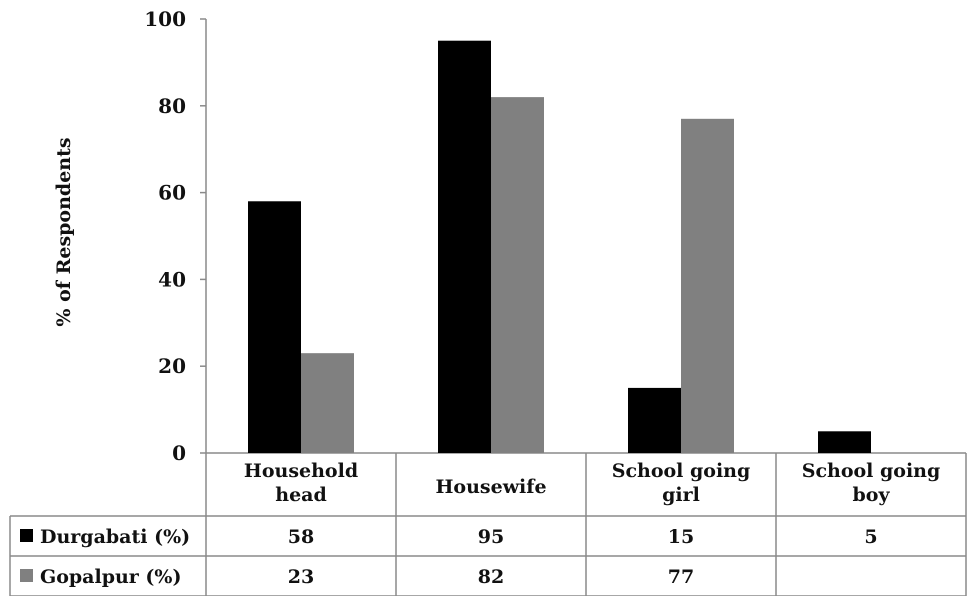 The height and width of the screenshot is (596, 968). I want to click on data-table: Durgabati (%) 58 95 15 5 Gopalpur (%) 23 82 77, so click(449, 557).